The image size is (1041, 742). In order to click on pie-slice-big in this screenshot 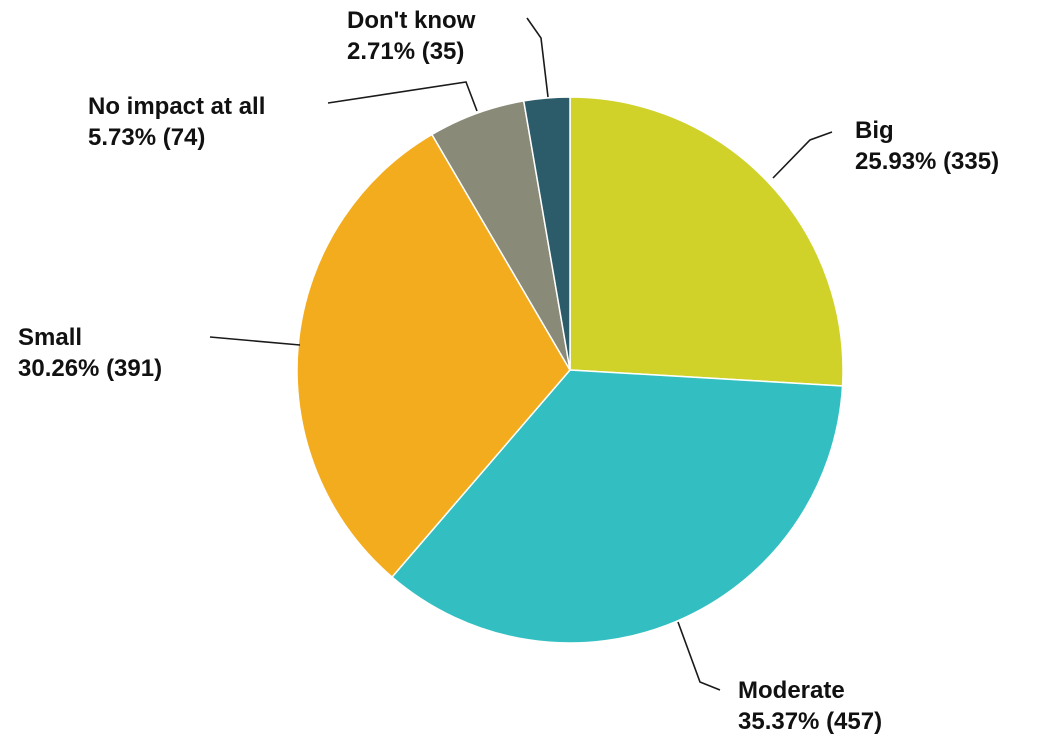, I will do `click(706, 241)`.